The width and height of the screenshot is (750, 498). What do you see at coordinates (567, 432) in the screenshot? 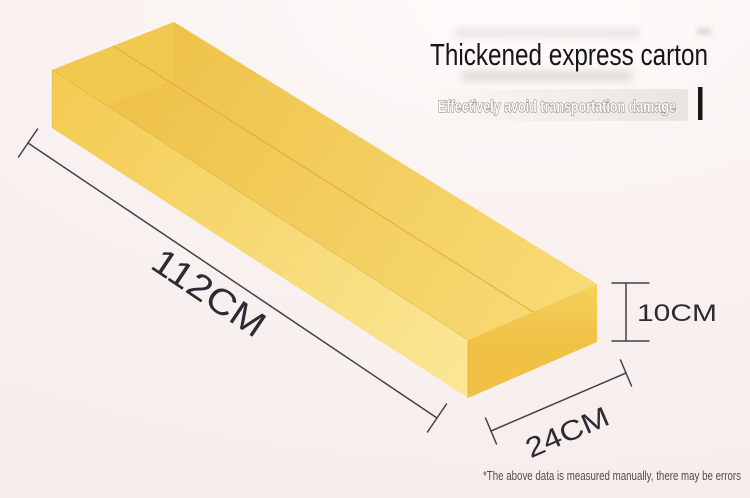
I see `width-dimension-label: 24CM` at bounding box center [567, 432].